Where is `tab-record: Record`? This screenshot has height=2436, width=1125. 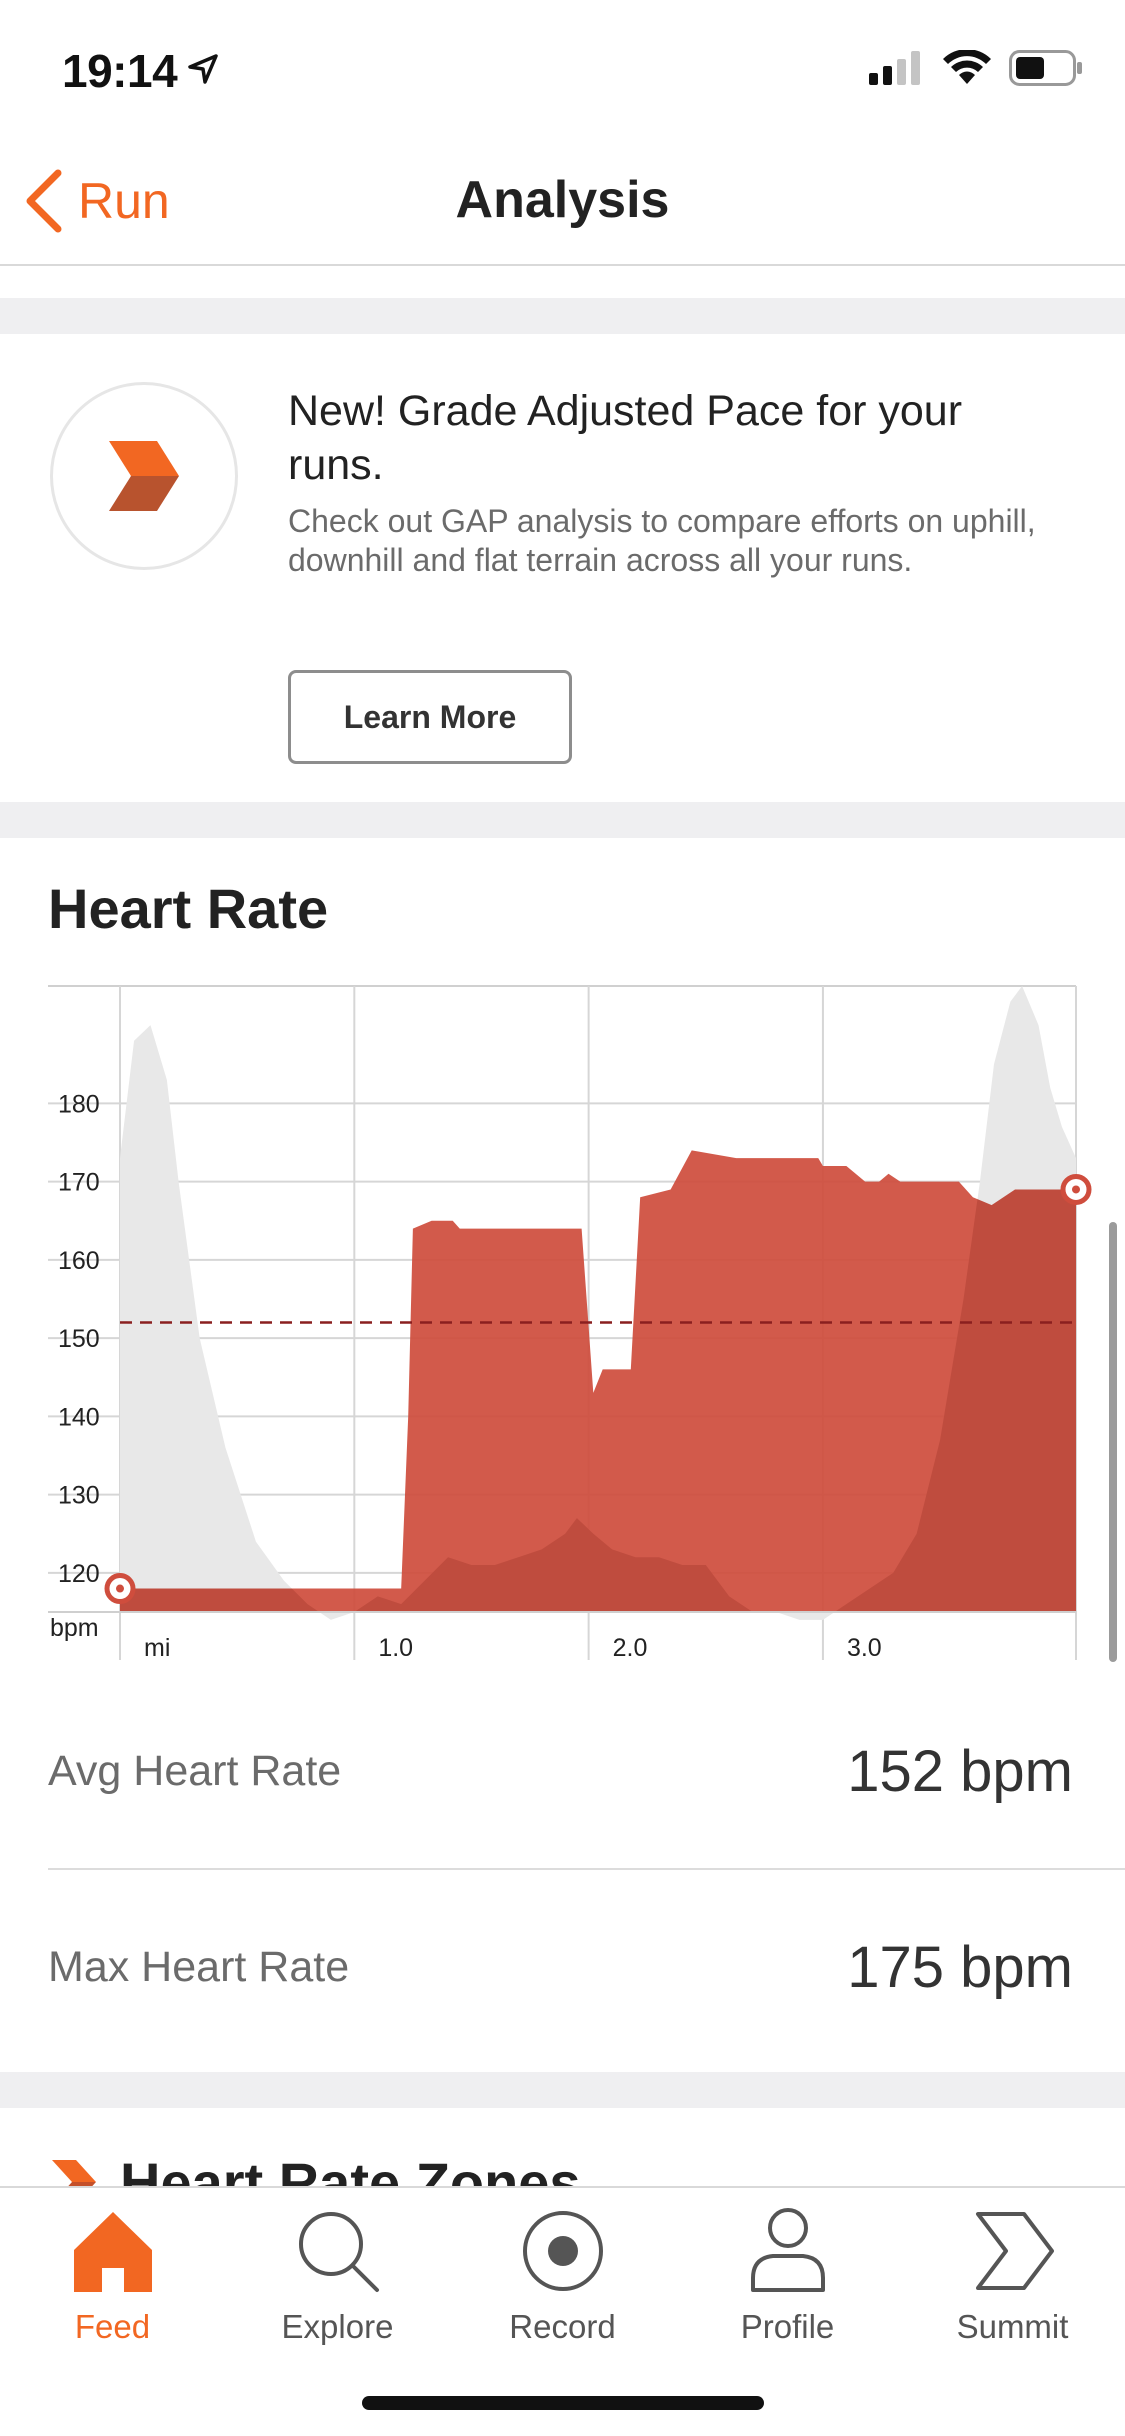
tab-record: Record is located at coordinates (562, 2286).